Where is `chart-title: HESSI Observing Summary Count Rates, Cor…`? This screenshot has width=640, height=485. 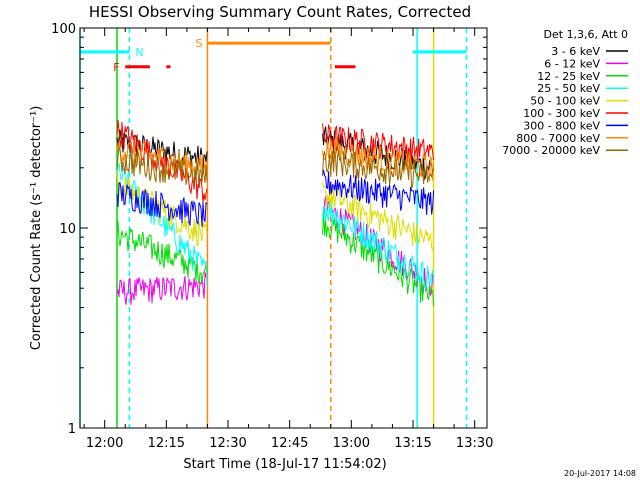
chart-title: HESSI Observing Summary Count Rates, Cor… is located at coordinates (280, 12).